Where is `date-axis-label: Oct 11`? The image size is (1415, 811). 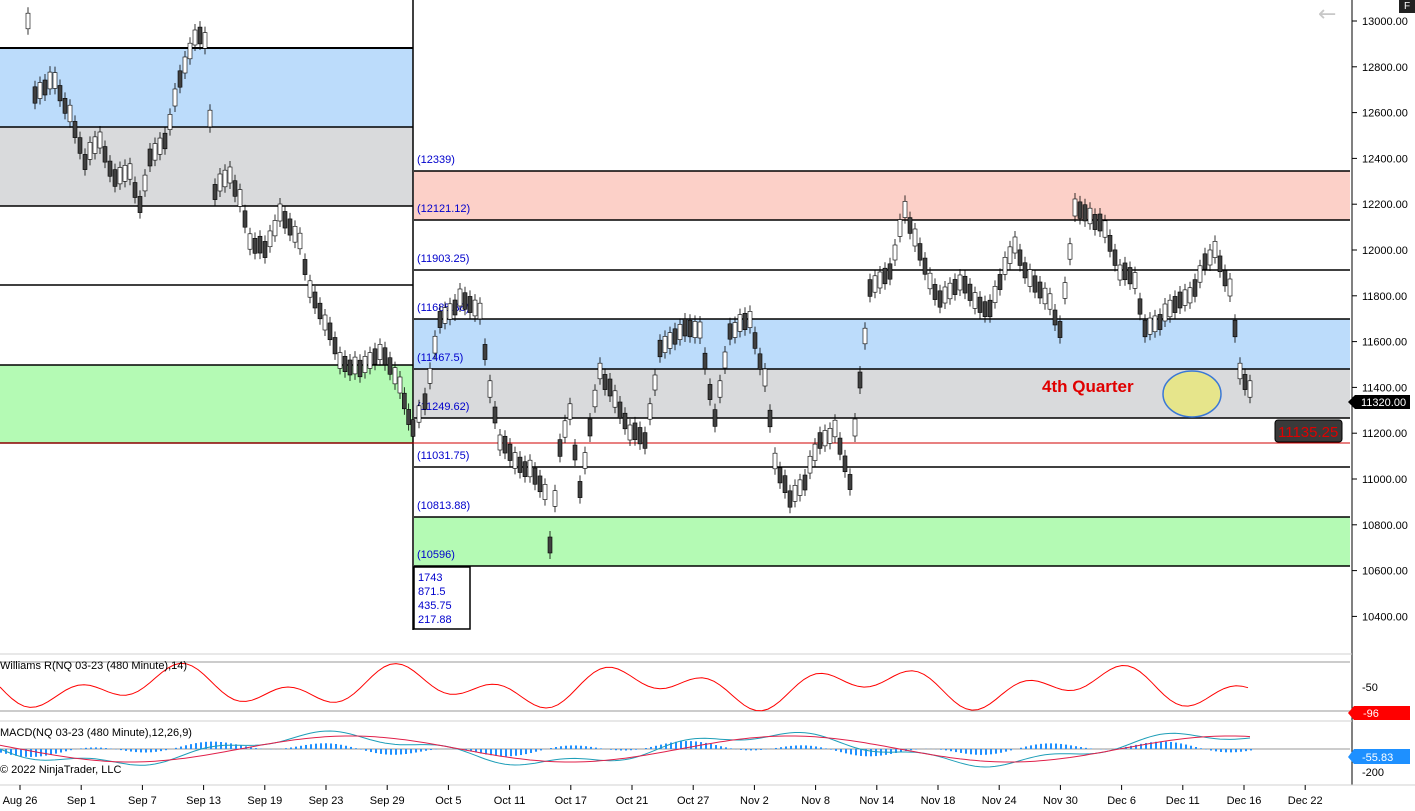 date-axis-label: Oct 11 is located at coordinates (510, 801).